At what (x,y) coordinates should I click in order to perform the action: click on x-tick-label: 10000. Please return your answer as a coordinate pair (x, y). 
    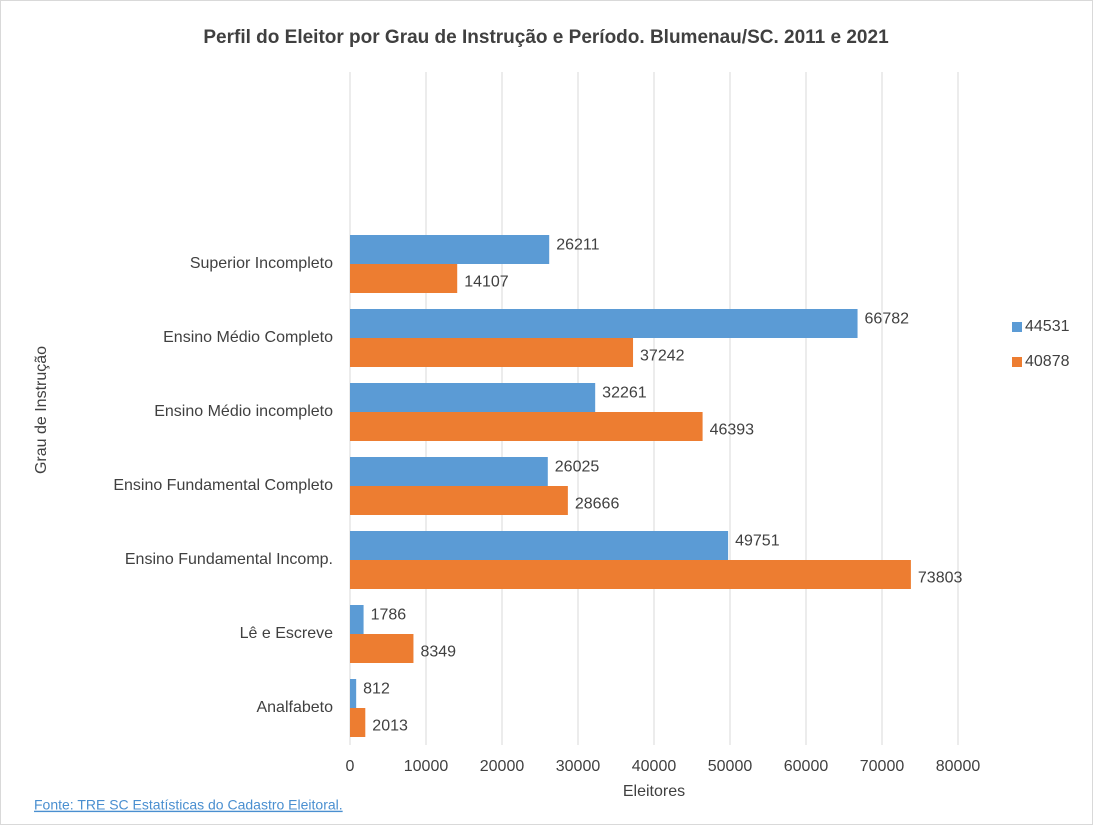
    Looking at the image, I should click on (426, 766).